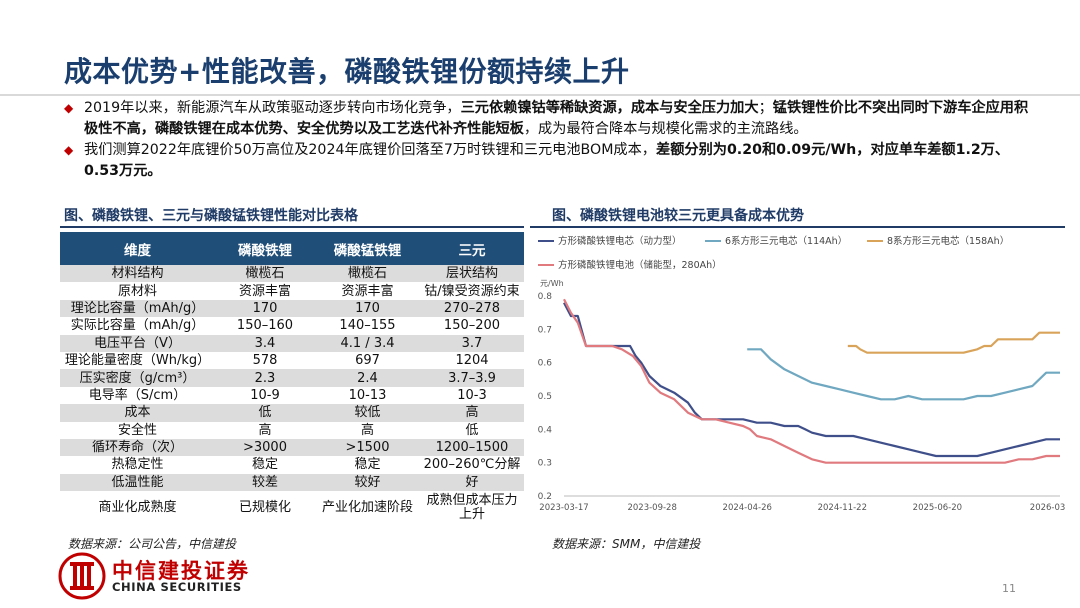 The width and height of the screenshot is (1080, 608). What do you see at coordinates (367, 343) in the screenshot?
I see `table-cell: 4.1 / 3.4` at bounding box center [367, 343].